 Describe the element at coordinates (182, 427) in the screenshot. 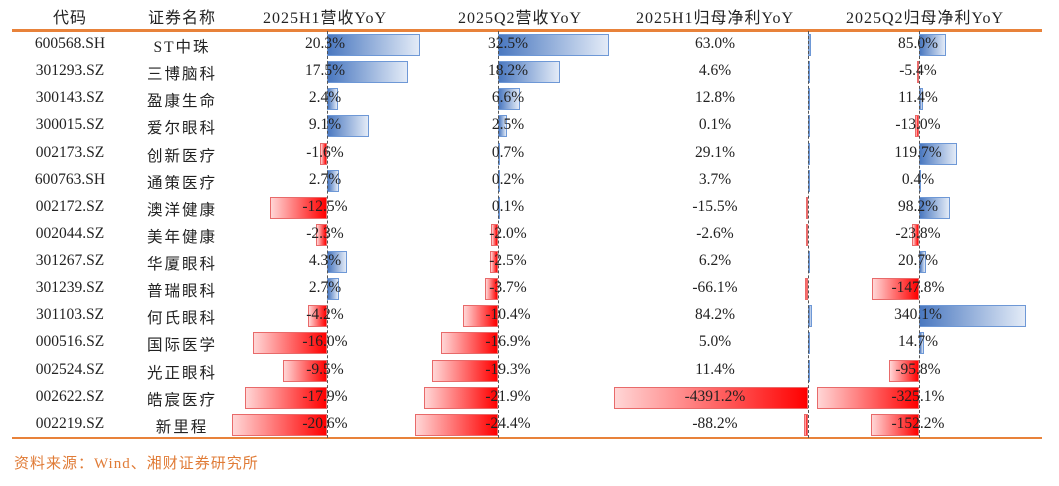

I see `stock-name: 新里程` at that location.